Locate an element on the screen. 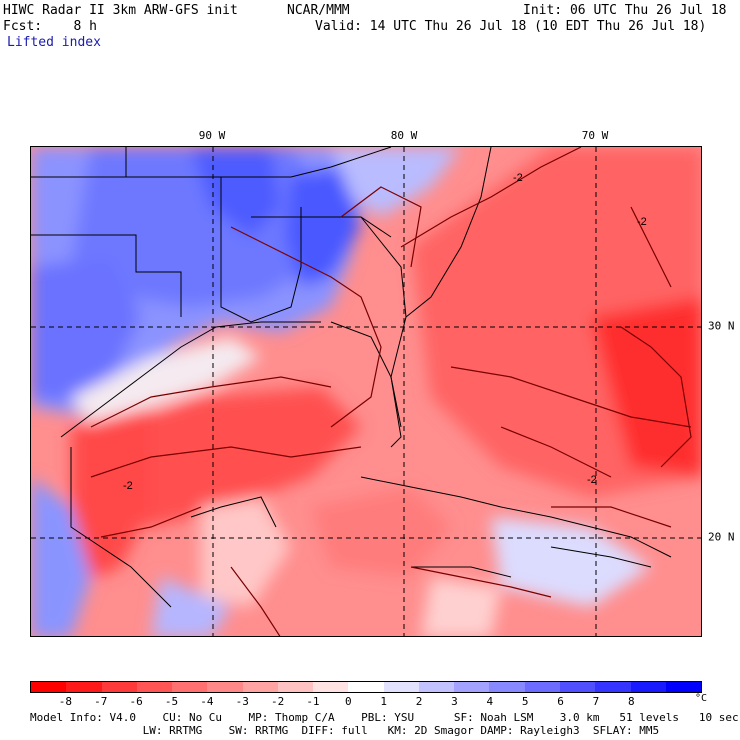  colorbar-tick-label: -4 is located at coordinates (207, 701).